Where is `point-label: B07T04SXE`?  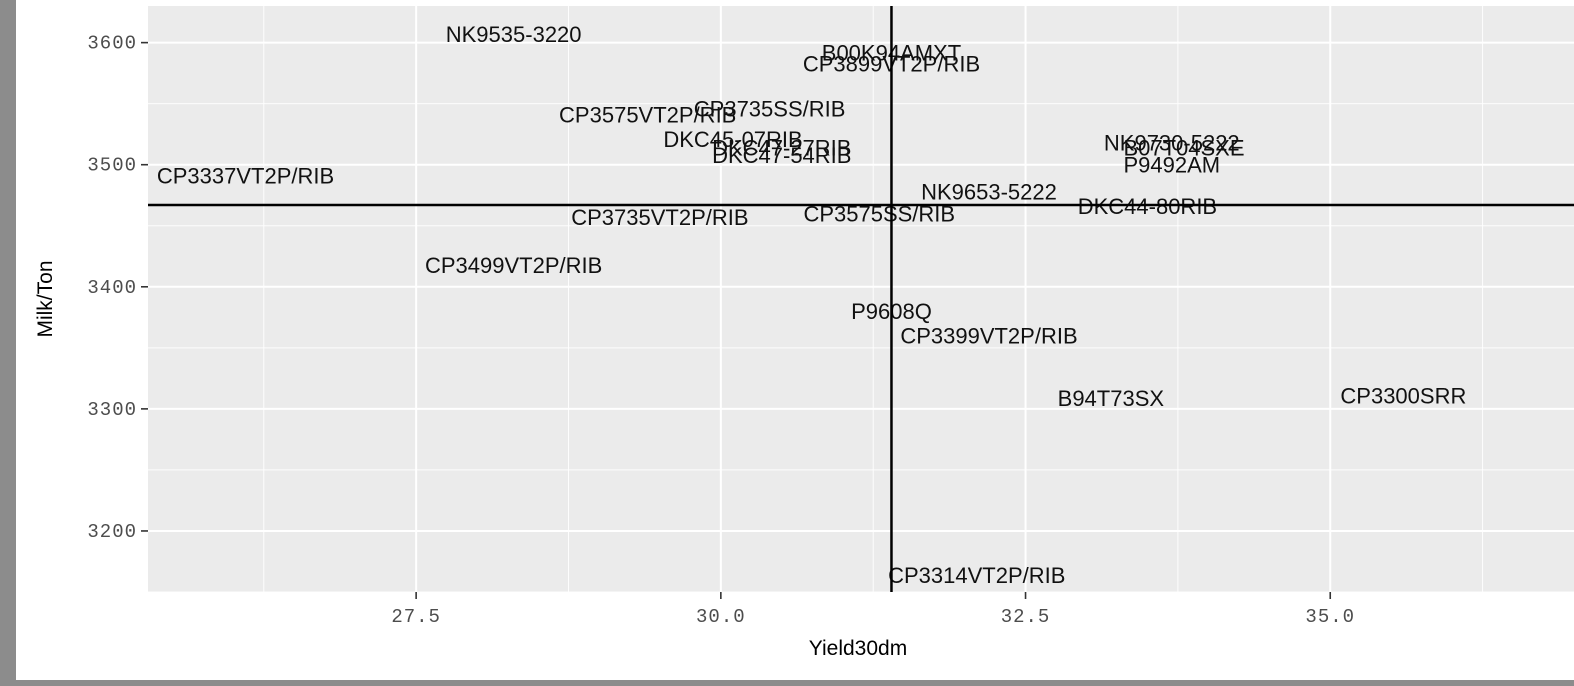 point-label: B07T04SXE is located at coordinates (1183, 148).